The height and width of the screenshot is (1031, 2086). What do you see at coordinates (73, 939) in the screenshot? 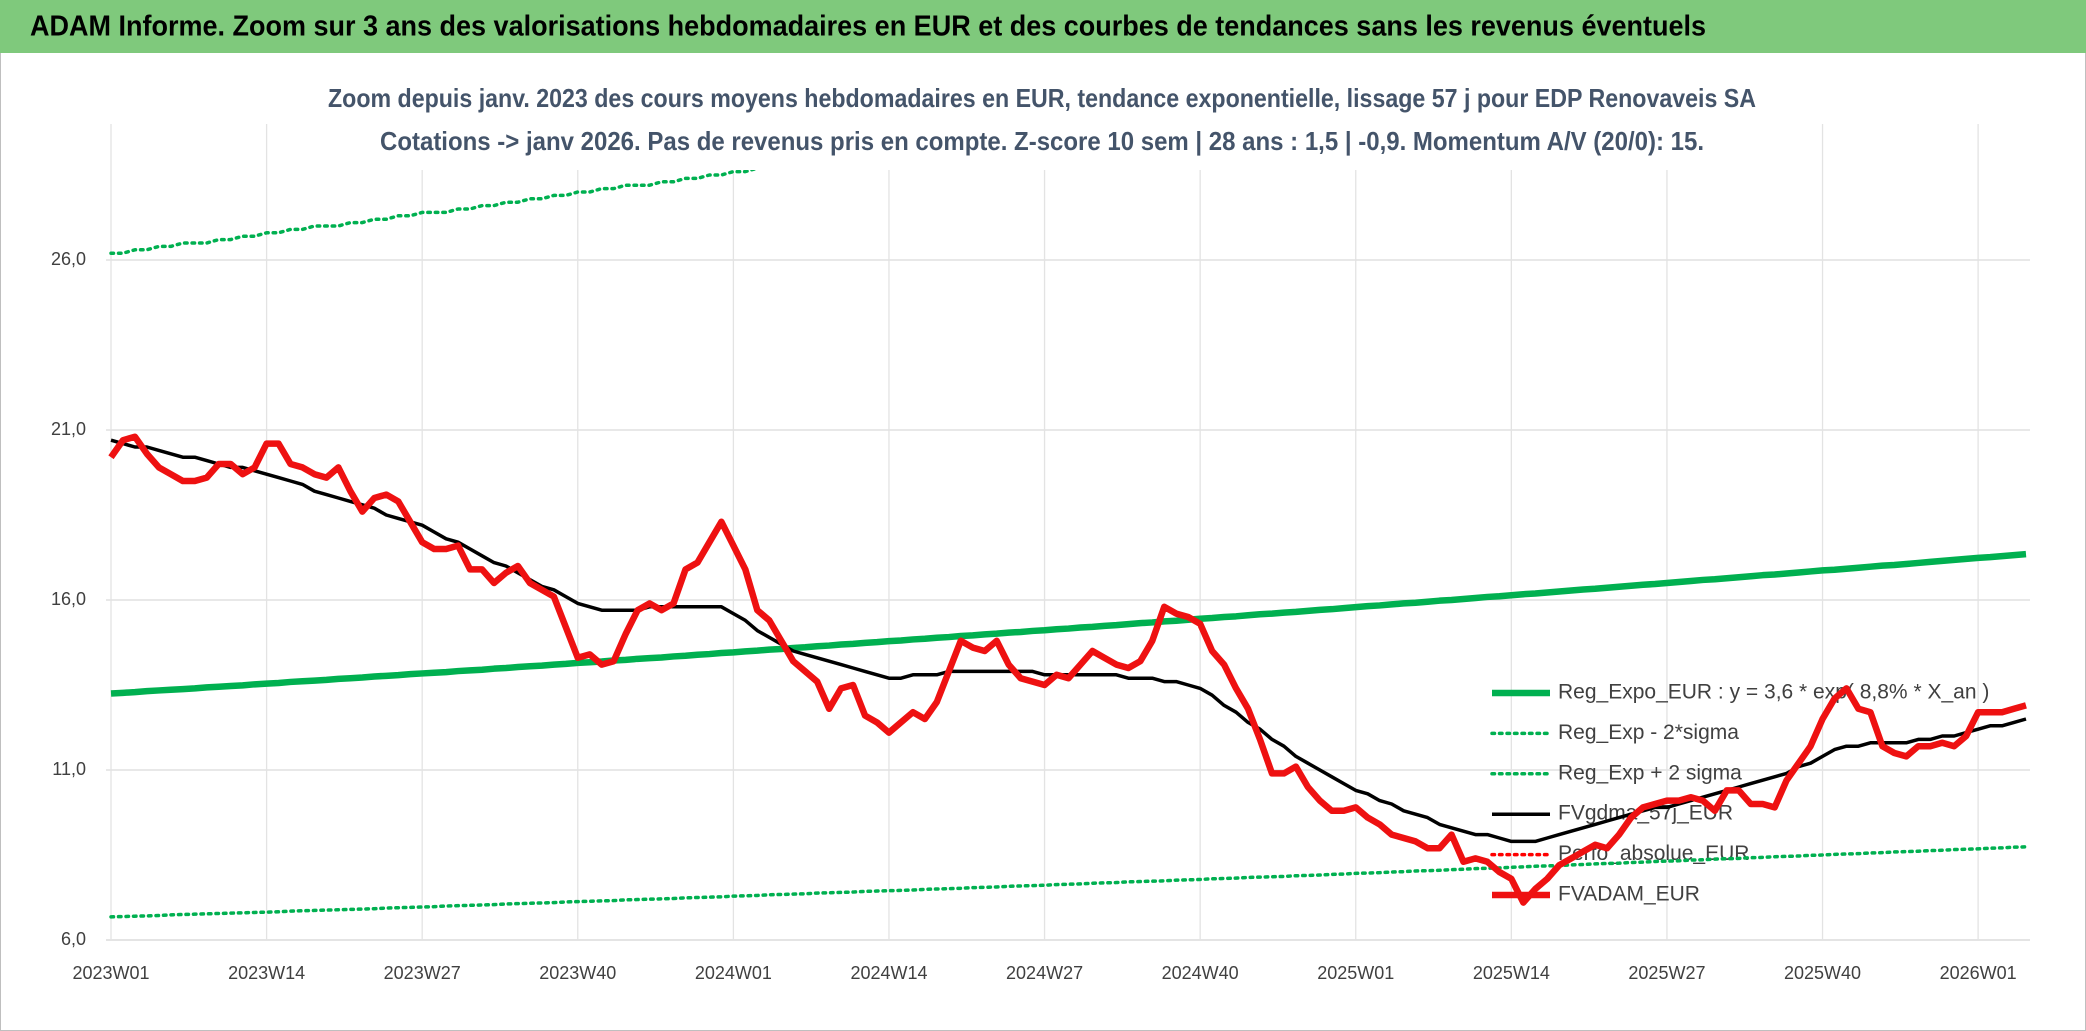
I see `y-tick-label: 6,0` at bounding box center [73, 939].